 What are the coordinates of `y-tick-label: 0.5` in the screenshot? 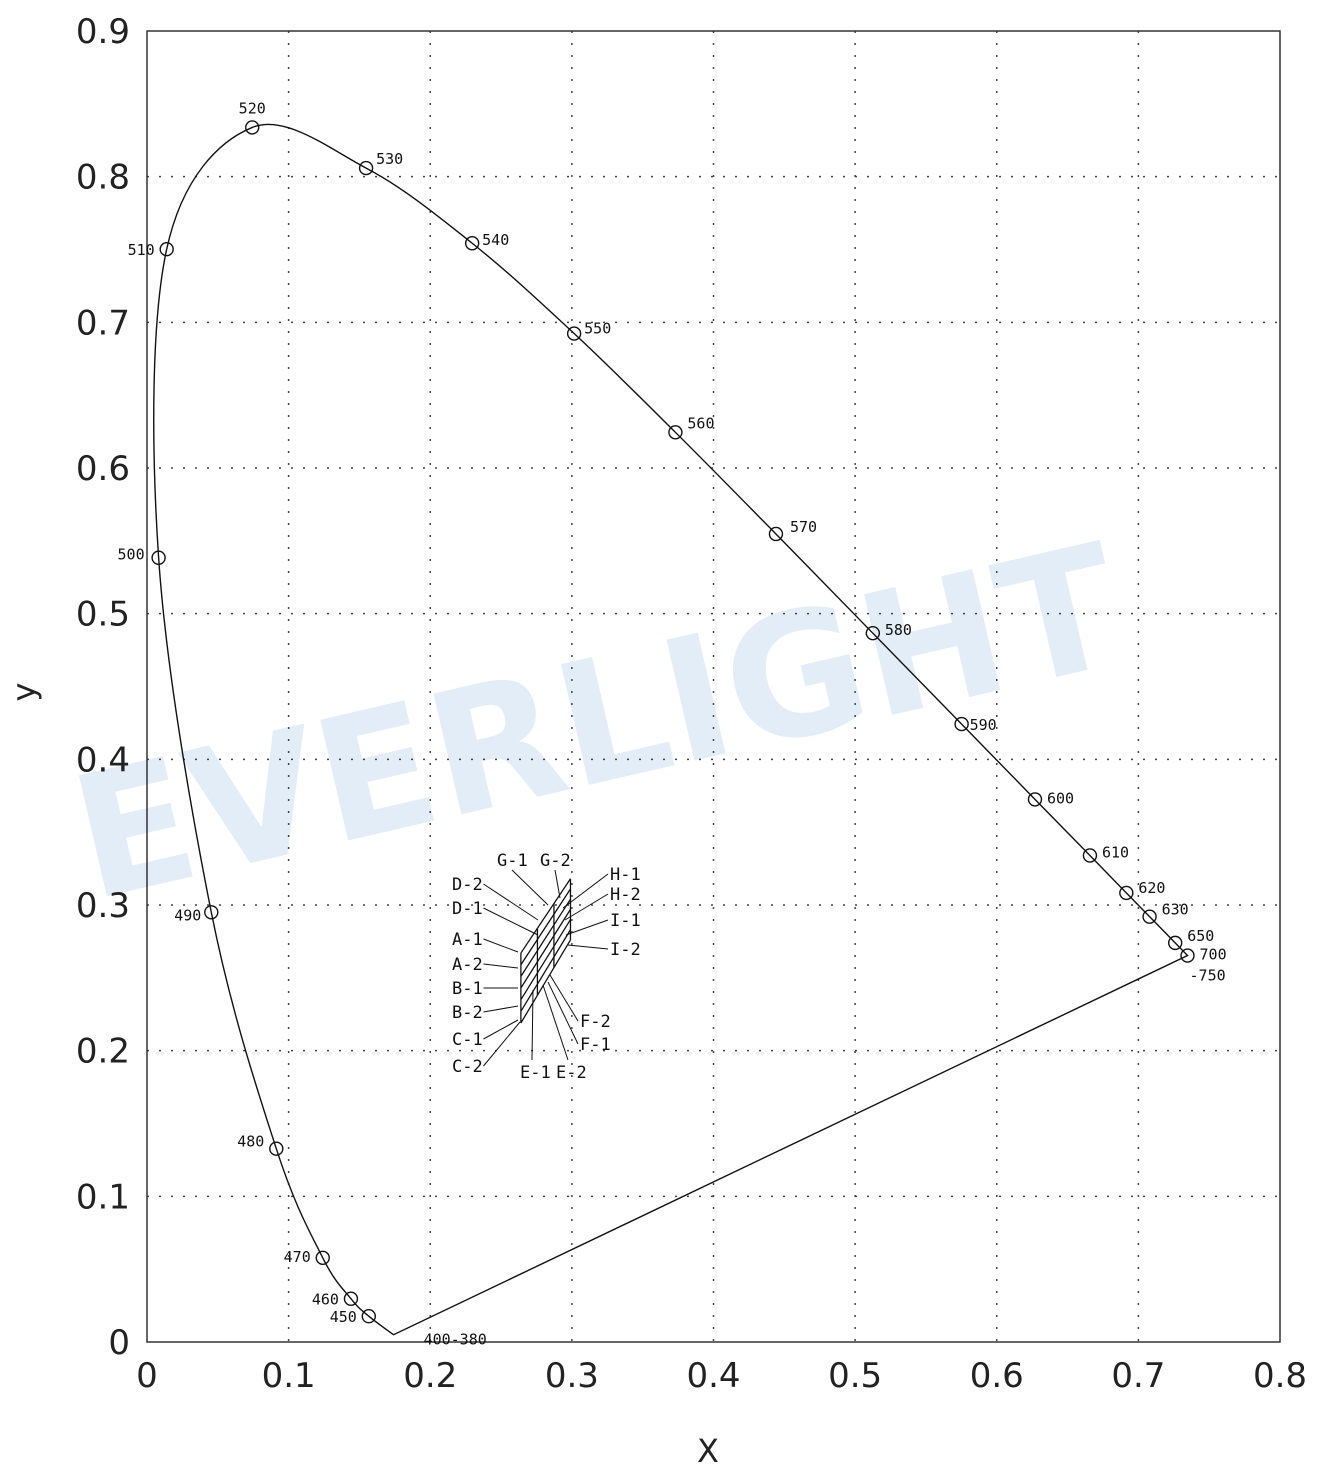 It's located at (103, 615).